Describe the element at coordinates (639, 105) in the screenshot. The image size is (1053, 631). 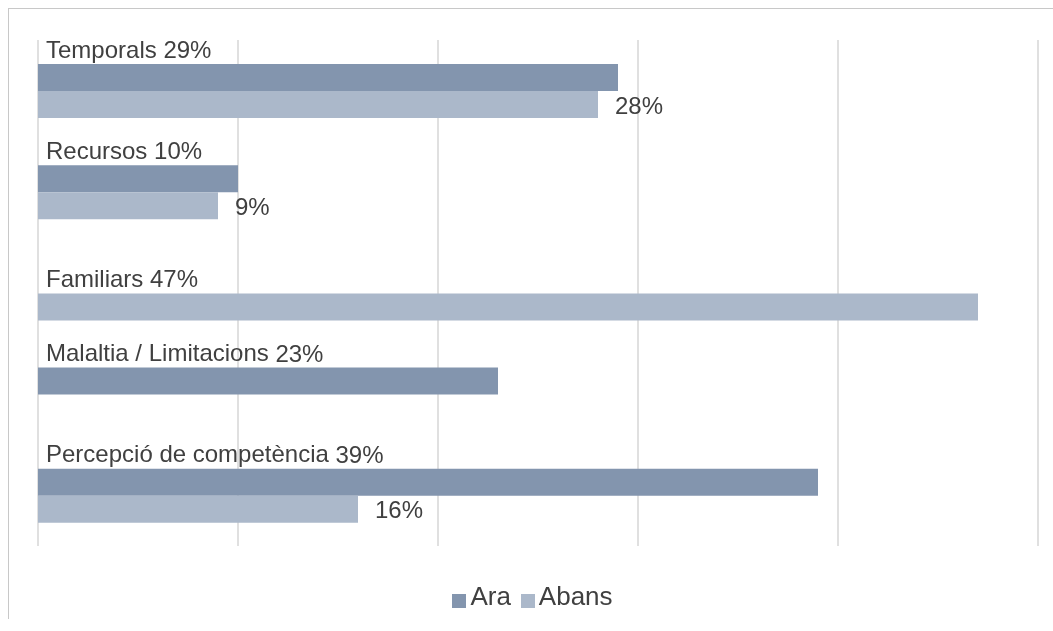
I see `data-label: 28%` at that location.